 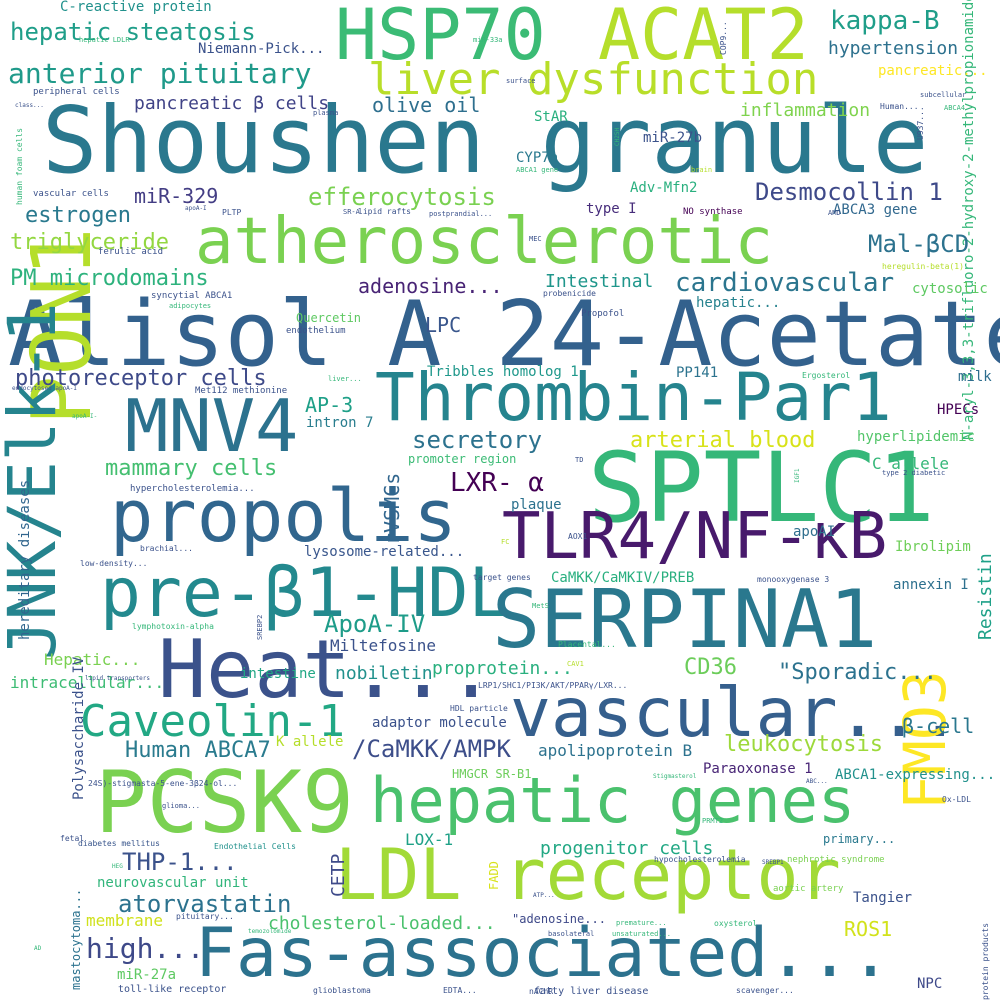 What do you see at coordinates (231, 213) in the screenshot?
I see `word: PLTP` at bounding box center [231, 213].